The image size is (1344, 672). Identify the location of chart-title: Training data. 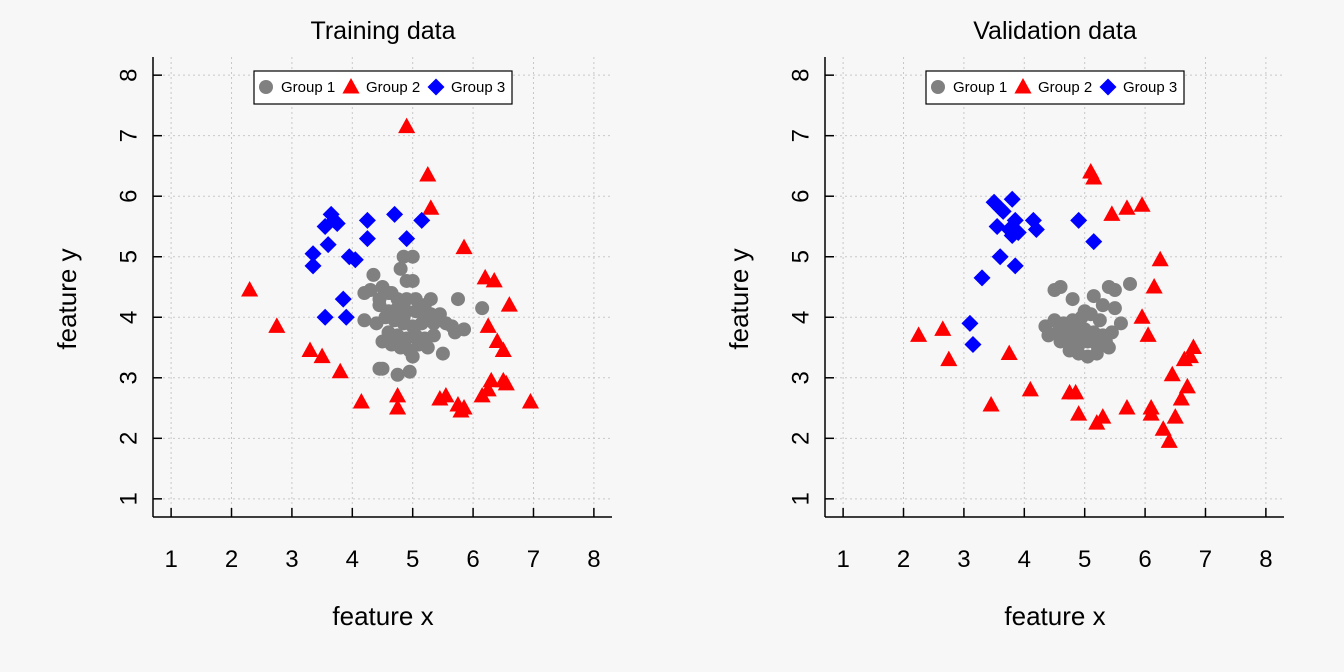
(383, 31).